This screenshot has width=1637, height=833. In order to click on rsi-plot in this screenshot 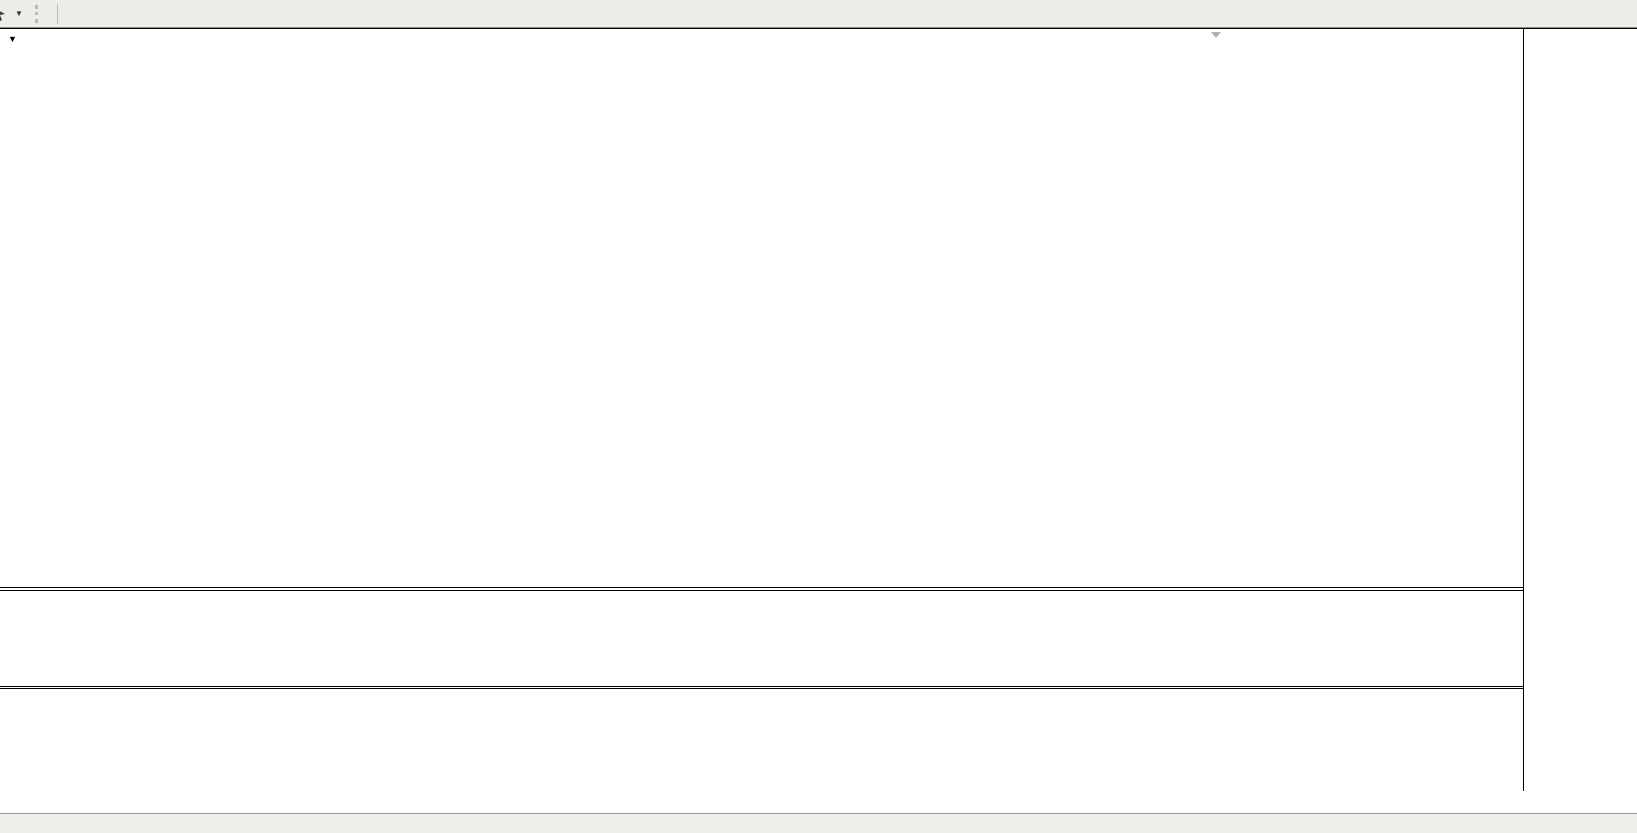, I will do `click(761, 638)`.